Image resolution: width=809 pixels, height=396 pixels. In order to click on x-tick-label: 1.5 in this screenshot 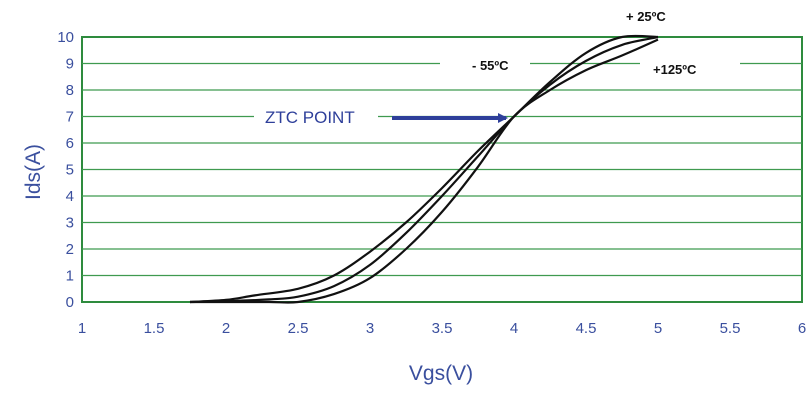, I will do `click(154, 328)`.